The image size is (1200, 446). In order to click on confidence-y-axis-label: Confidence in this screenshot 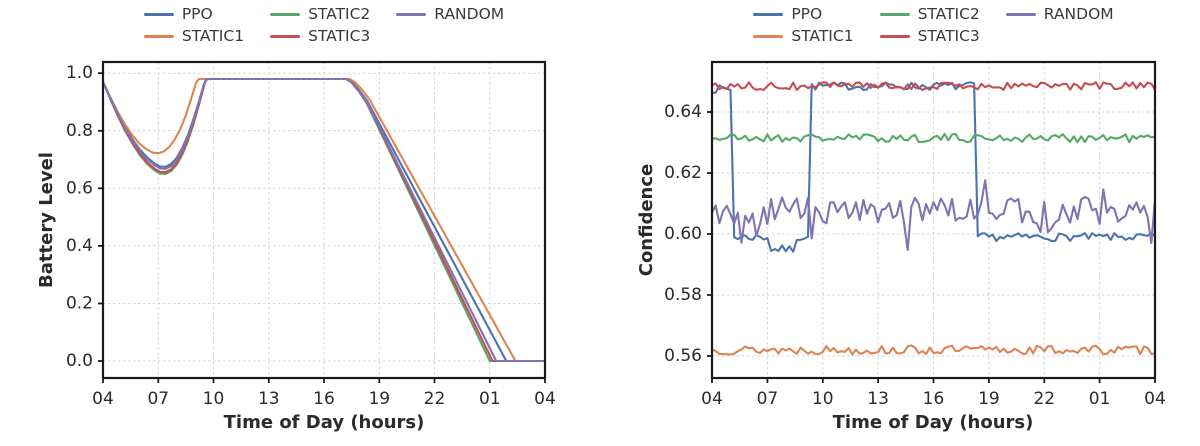, I will do `click(646, 220)`.